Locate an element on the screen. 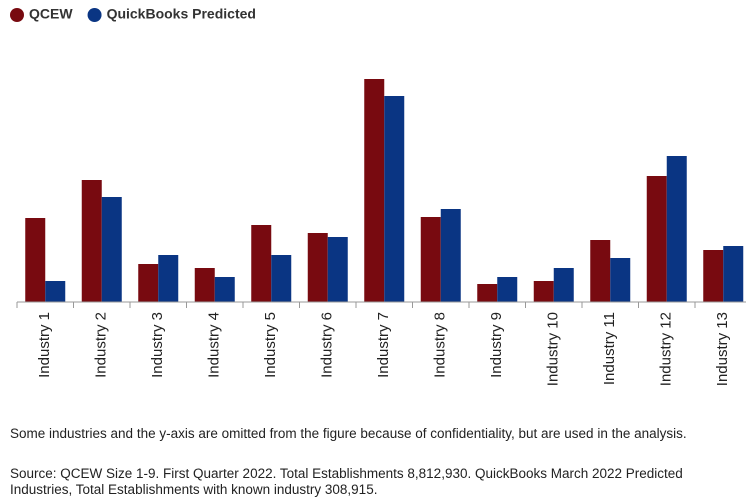 This screenshot has height=504, width=746. x-tick-label: Industry 7 is located at coordinates (383, 345).